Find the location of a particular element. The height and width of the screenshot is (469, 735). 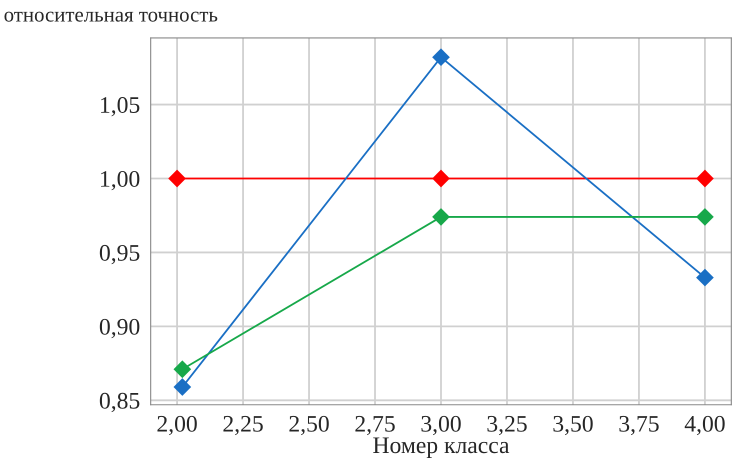

y-tick-label: 0,90 is located at coordinates (120, 328).